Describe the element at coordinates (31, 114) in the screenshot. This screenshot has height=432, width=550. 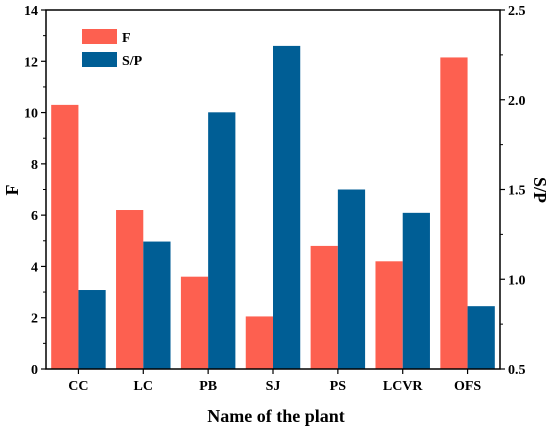
I see `left-tick-label: 10` at that location.